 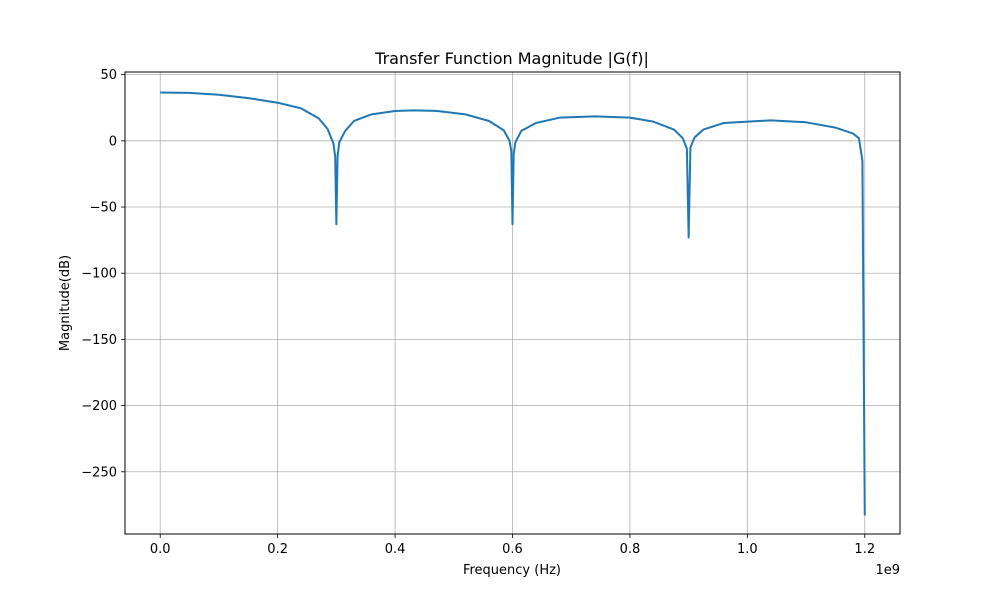 I want to click on y-tick-label: 0, so click(x=113, y=141).